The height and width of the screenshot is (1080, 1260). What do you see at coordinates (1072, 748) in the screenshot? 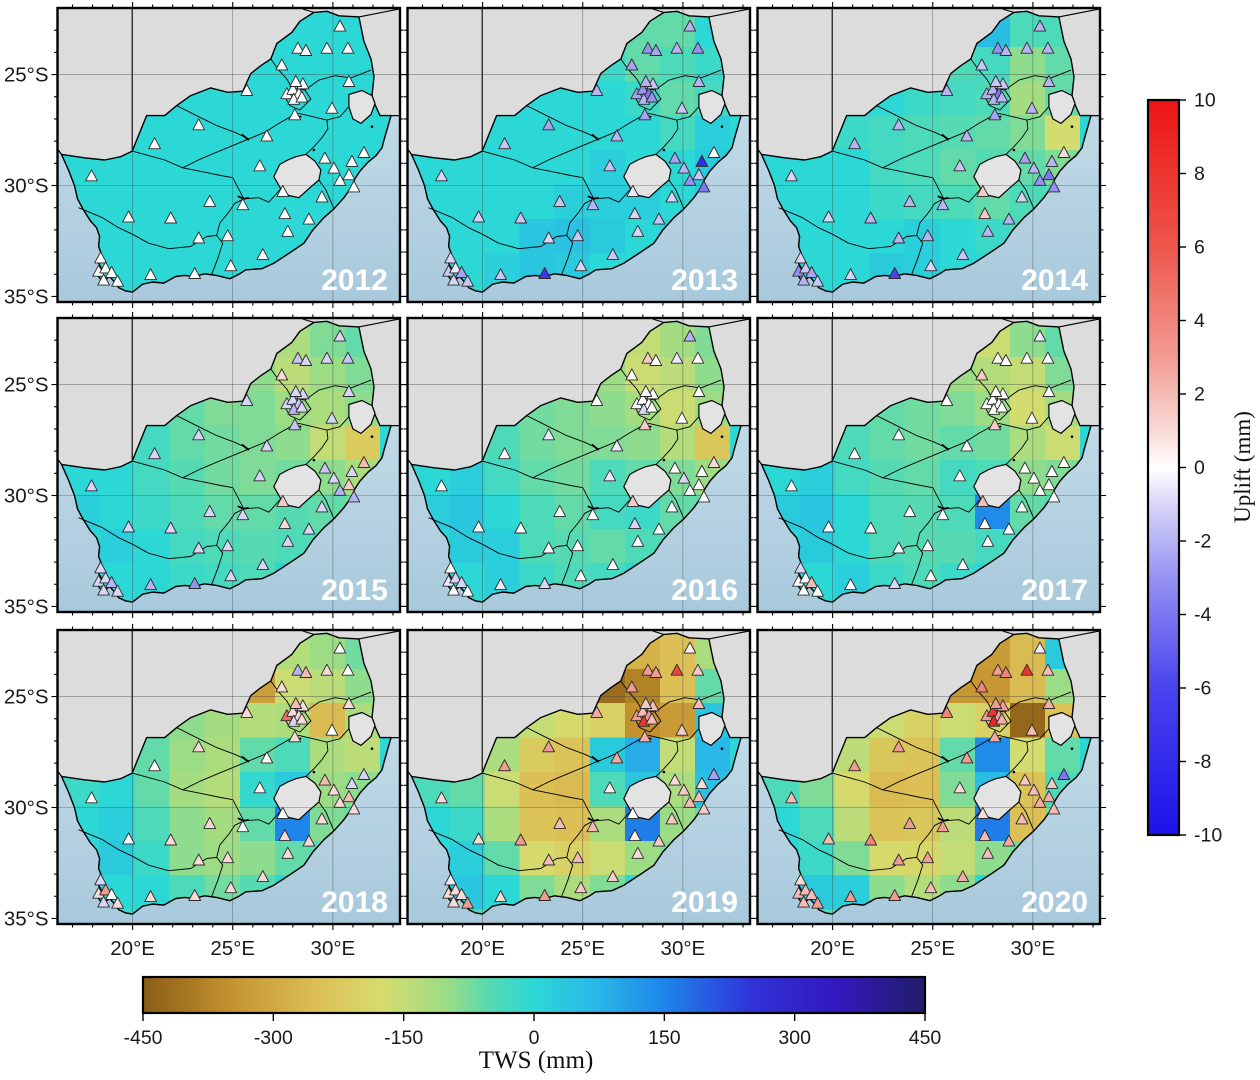
I see `dam-dot` at bounding box center [1072, 748].